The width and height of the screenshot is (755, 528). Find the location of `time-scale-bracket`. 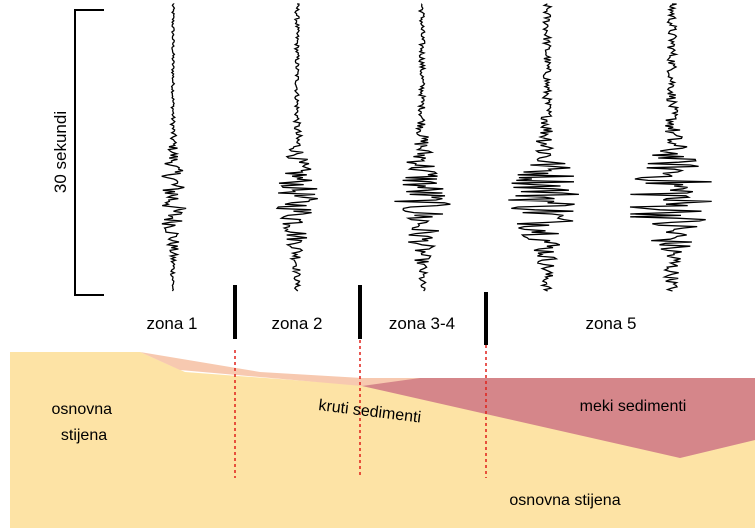

time-scale-bracket is located at coordinates (89, 152).